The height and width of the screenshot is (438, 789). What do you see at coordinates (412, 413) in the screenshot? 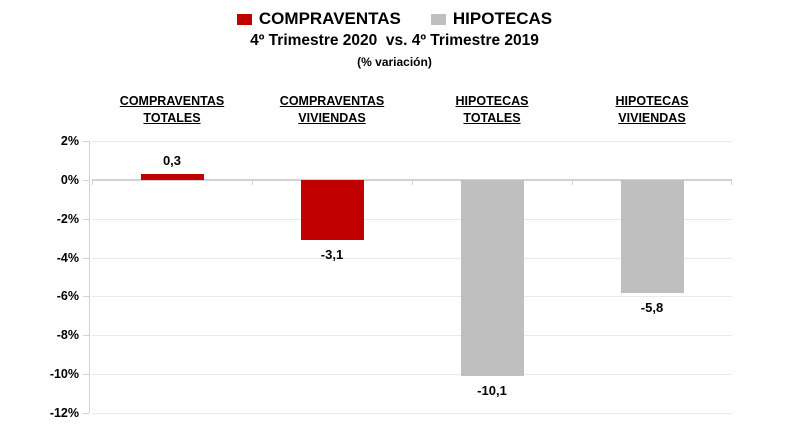
I see `gridline--12` at bounding box center [412, 413].